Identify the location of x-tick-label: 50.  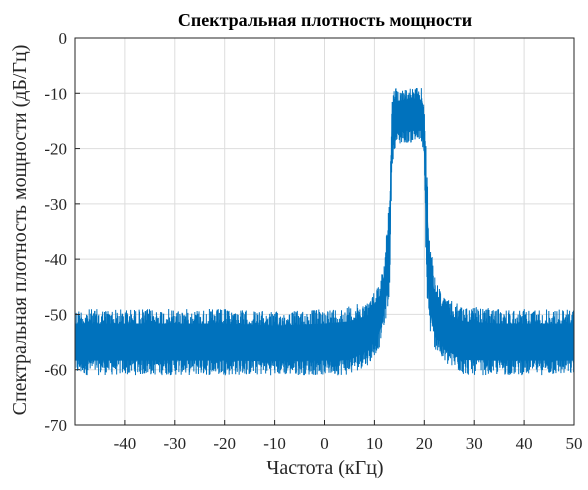
(574, 443).